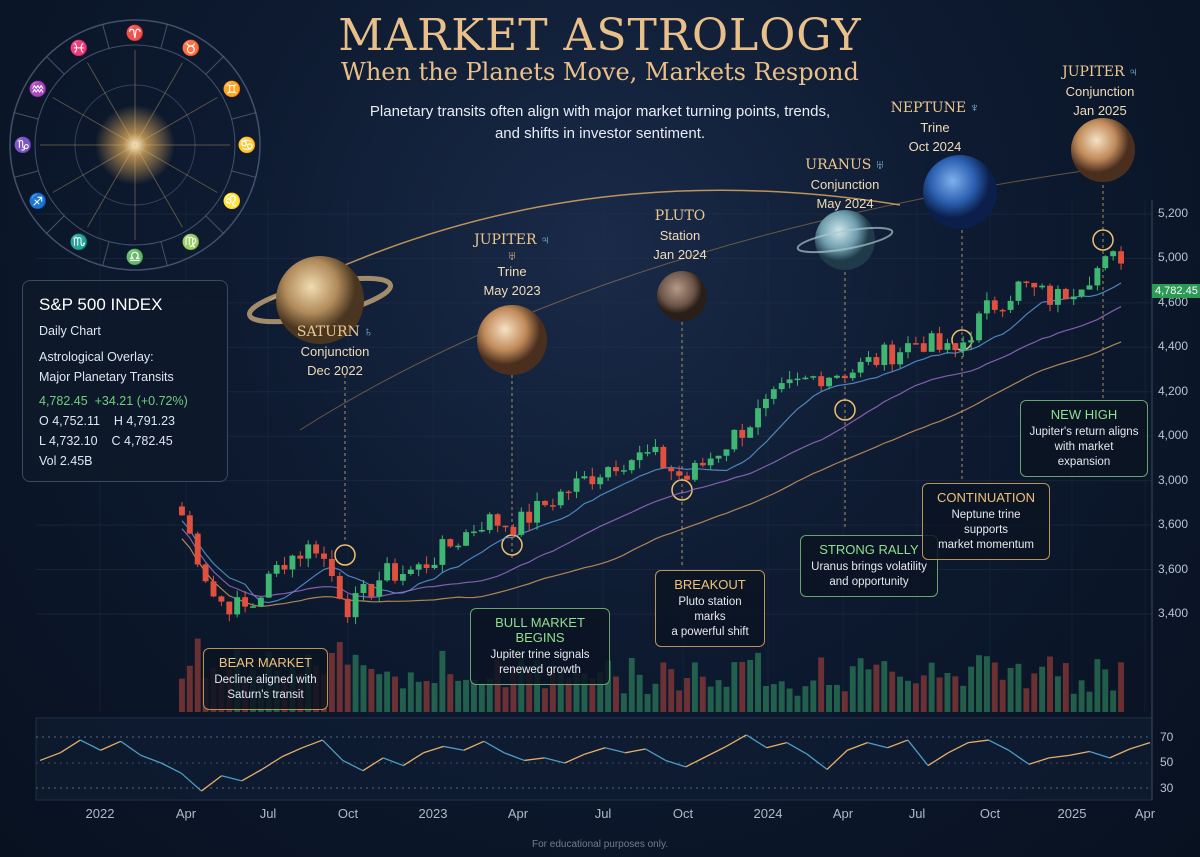 This screenshot has width=1200, height=857. Describe the element at coordinates (845, 410) in the screenshot. I see `turning-point-marker` at that location.